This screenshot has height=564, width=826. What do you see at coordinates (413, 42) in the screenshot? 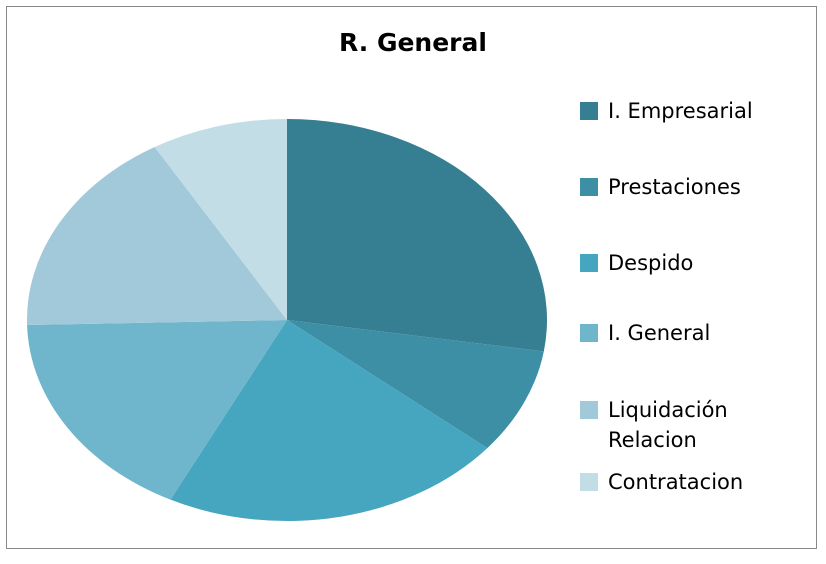
I see `chart-title: R. General` at bounding box center [413, 42].